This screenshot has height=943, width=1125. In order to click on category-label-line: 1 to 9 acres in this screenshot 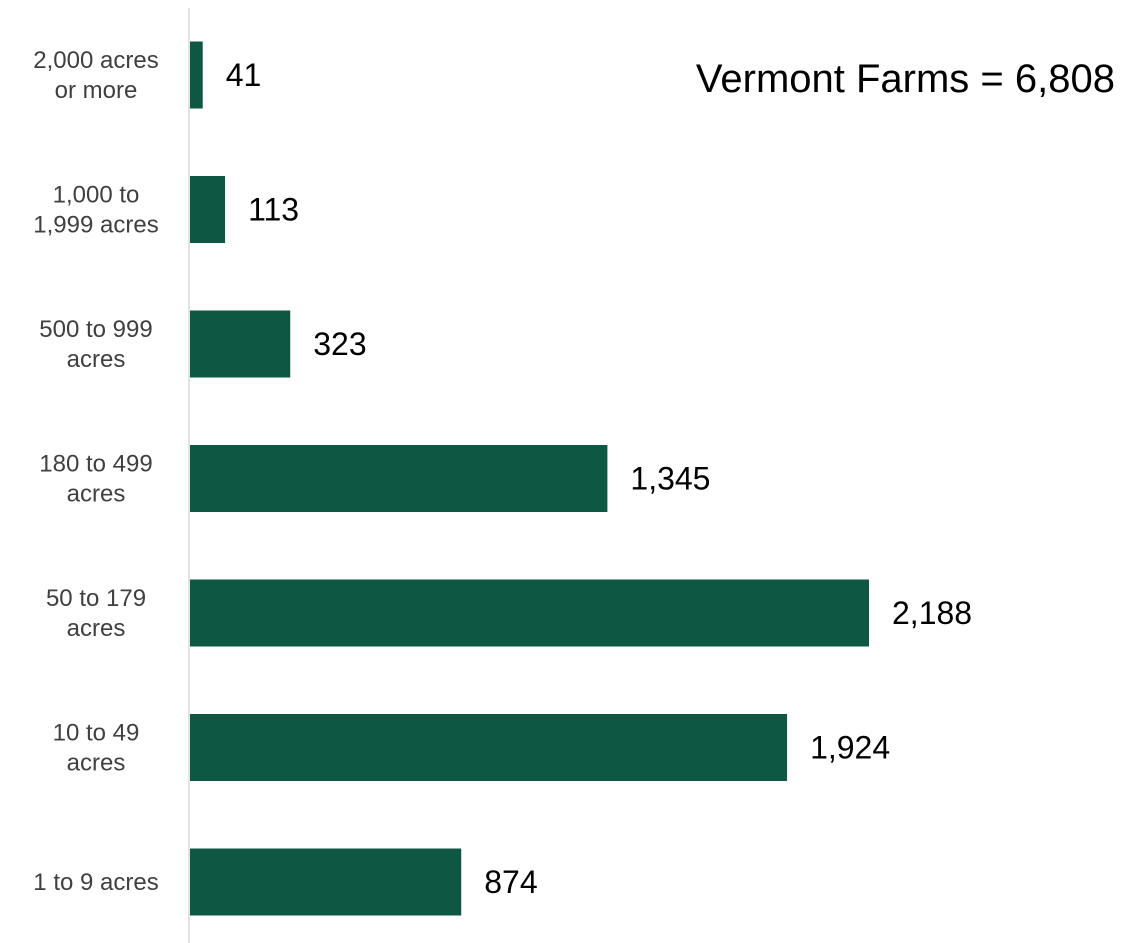, I will do `click(95, 882)`.